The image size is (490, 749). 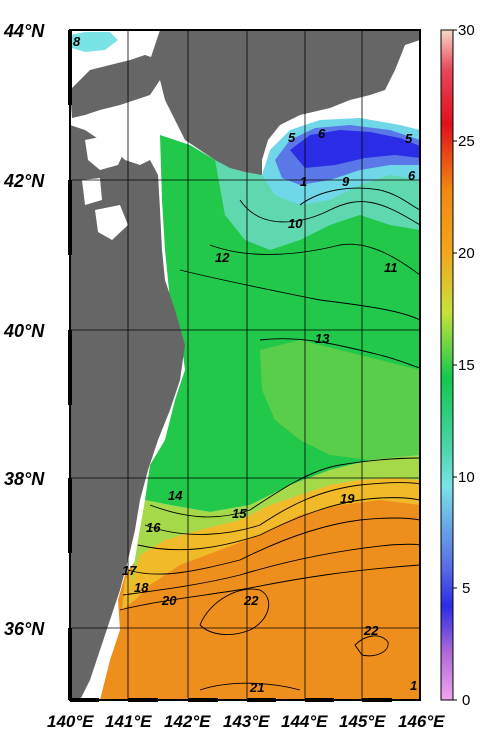 I want to click on contour-label: 9, so click(x=346, y=181).